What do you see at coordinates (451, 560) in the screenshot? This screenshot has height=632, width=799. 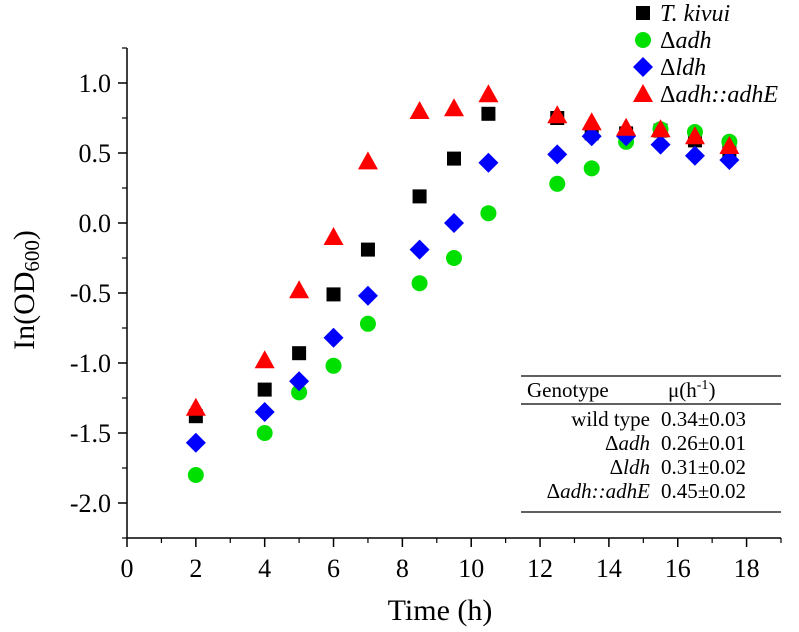 I see `x-ticks: 0 2 4 6 8 10 12 14 16 18` at bounding box center [451, 560].